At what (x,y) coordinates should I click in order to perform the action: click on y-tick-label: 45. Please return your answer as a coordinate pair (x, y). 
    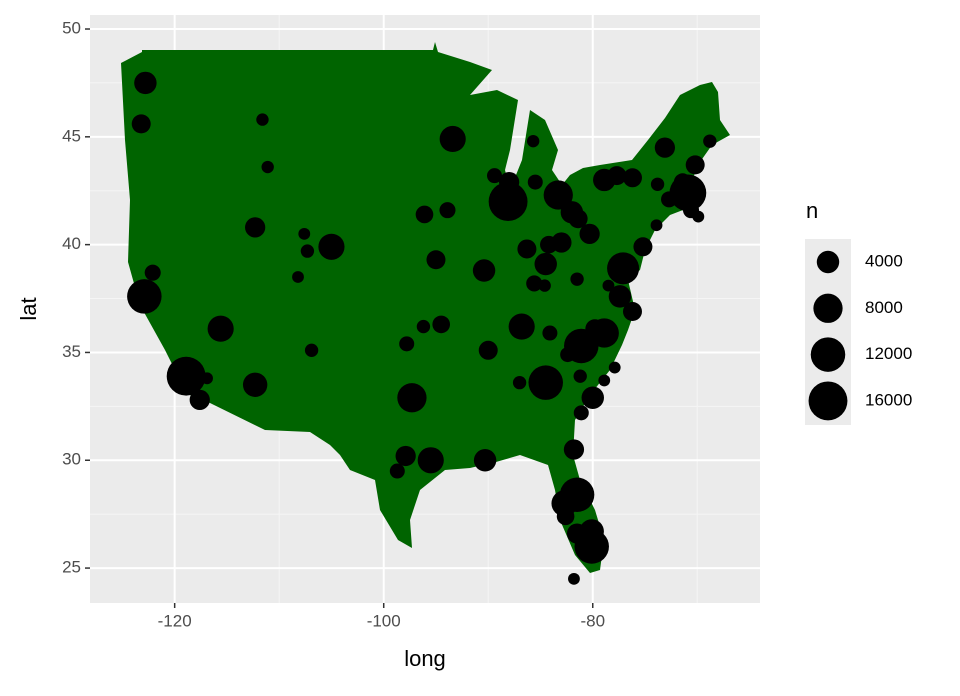
    Looking at the image, I should click on (71, 135).